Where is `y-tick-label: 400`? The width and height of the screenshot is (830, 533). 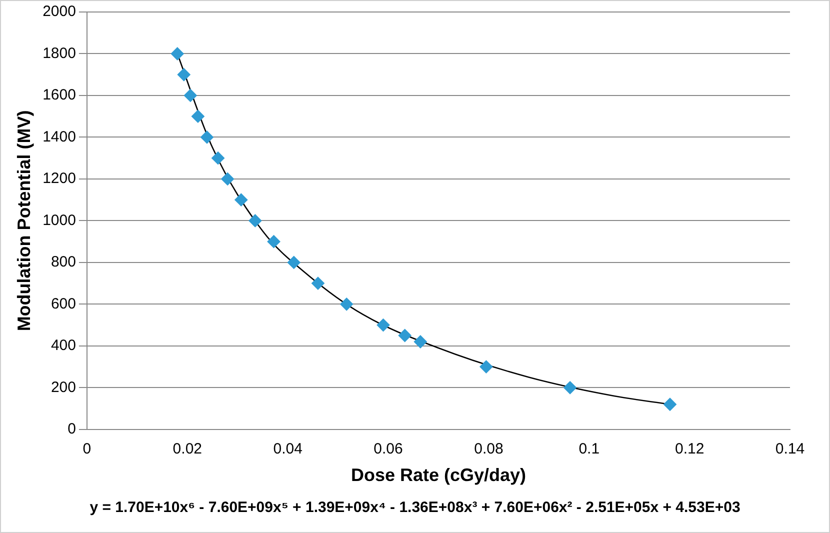 y-tick-label: 400 is located at coordinates (63, 345).